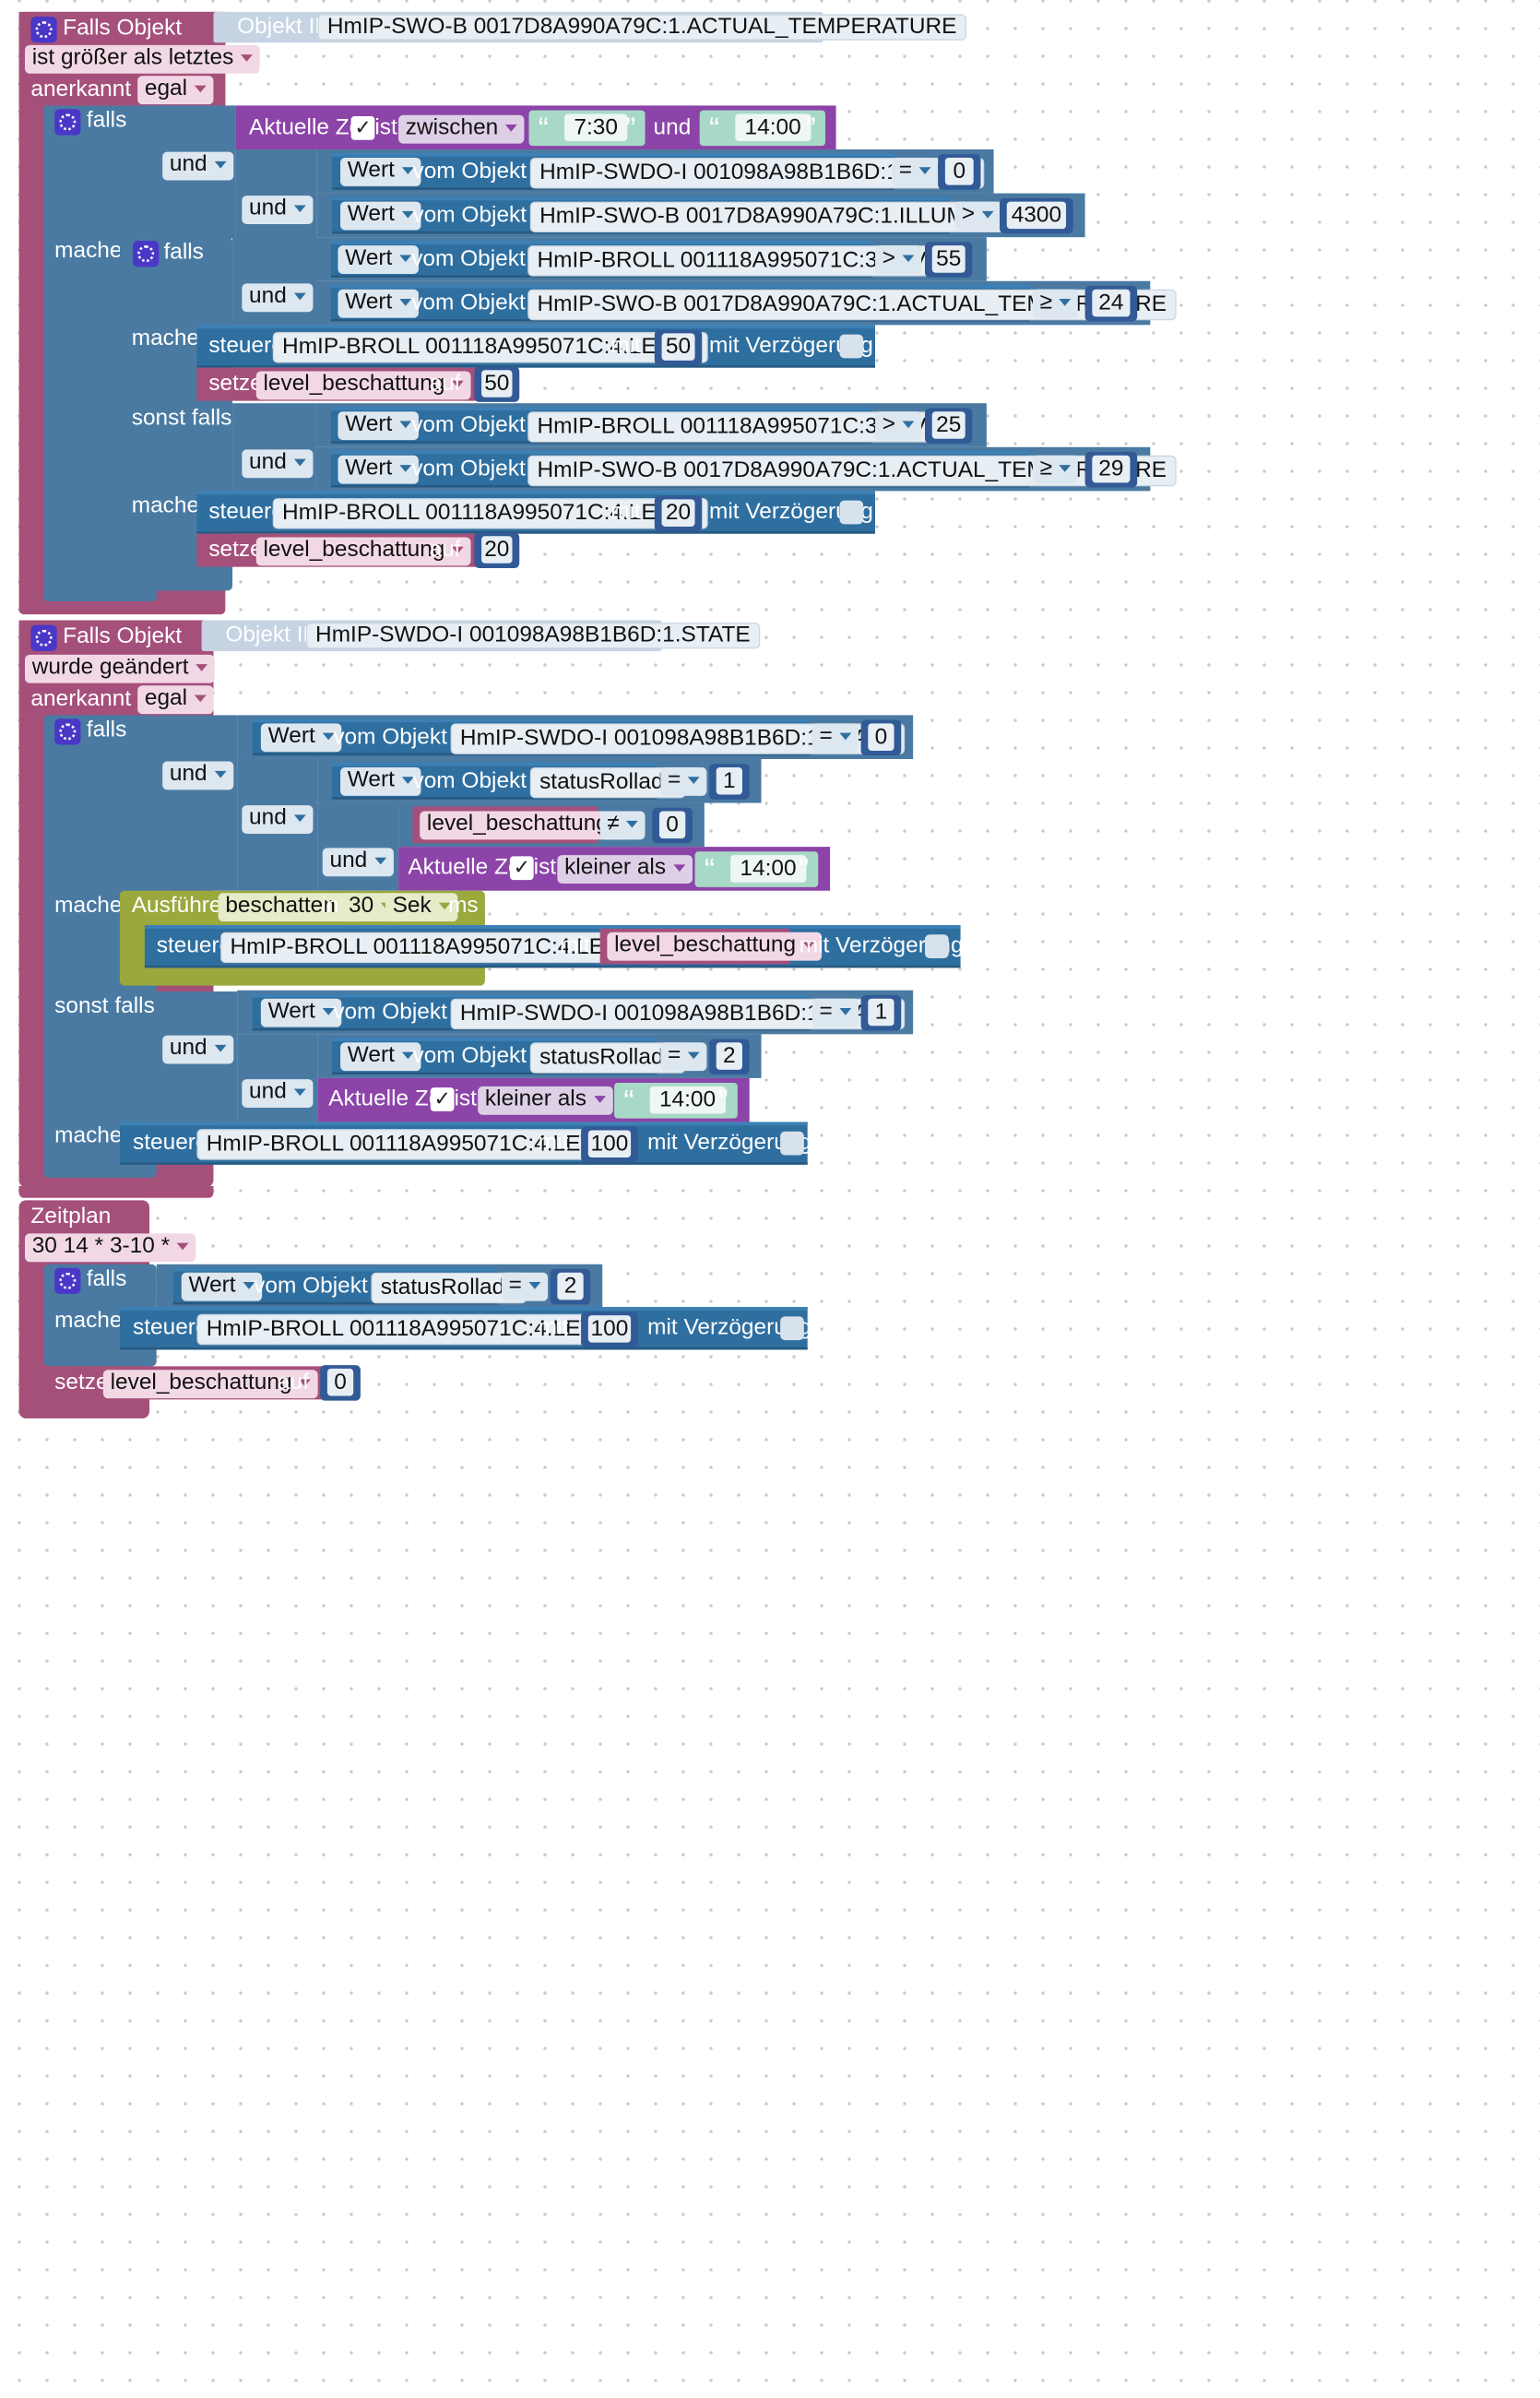  What do you see at coordinates (422, 907) in the screenshot?
I see `unit-dropdown: Sek` at bounding box center [422, 907].